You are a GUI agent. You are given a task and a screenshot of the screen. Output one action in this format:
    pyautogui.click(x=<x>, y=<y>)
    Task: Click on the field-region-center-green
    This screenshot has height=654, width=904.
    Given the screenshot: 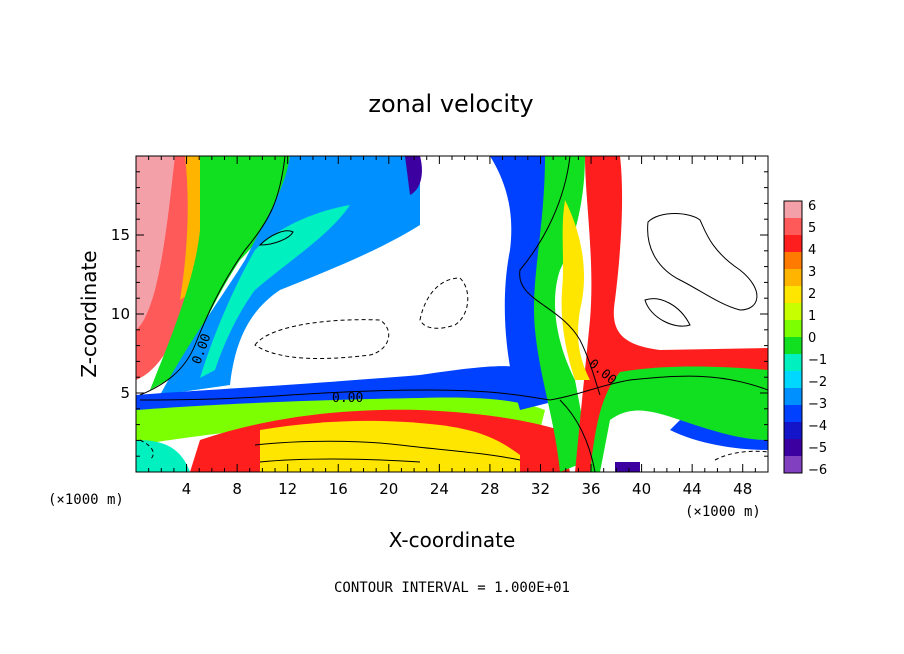 What is the action you would take?
    pyautogui.click(x=561, y=314)
    